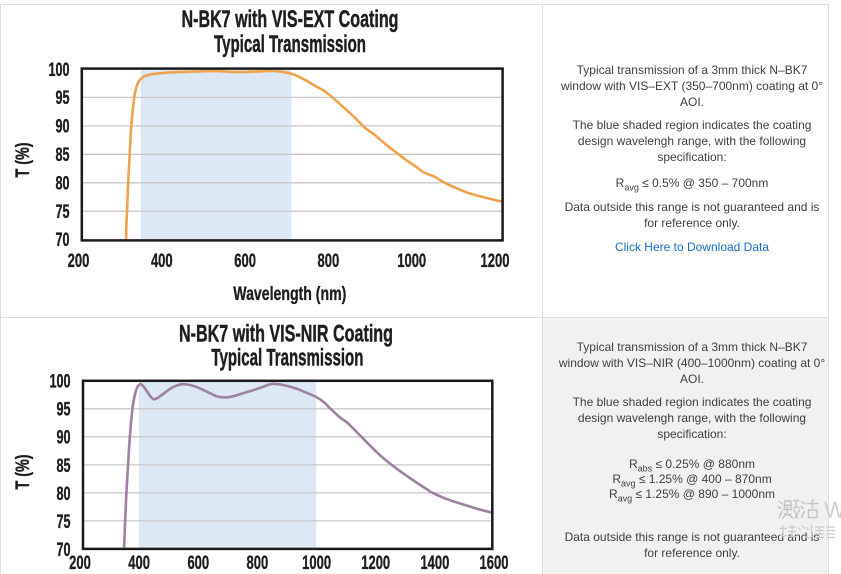 The height and width of the screenshot is (574, 841). I want to click on svg-text: N-BK7 with VIS-EXT Coating, so click(290, 19).